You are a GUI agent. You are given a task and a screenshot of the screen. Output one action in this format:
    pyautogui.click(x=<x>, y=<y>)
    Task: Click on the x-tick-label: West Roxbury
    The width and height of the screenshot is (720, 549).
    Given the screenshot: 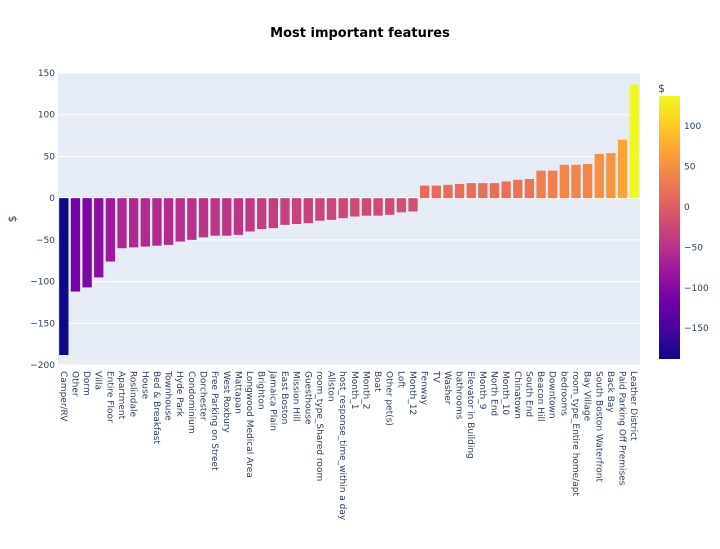 What is the action you would take?
    pyautogui.click(x=226, y=402)
    